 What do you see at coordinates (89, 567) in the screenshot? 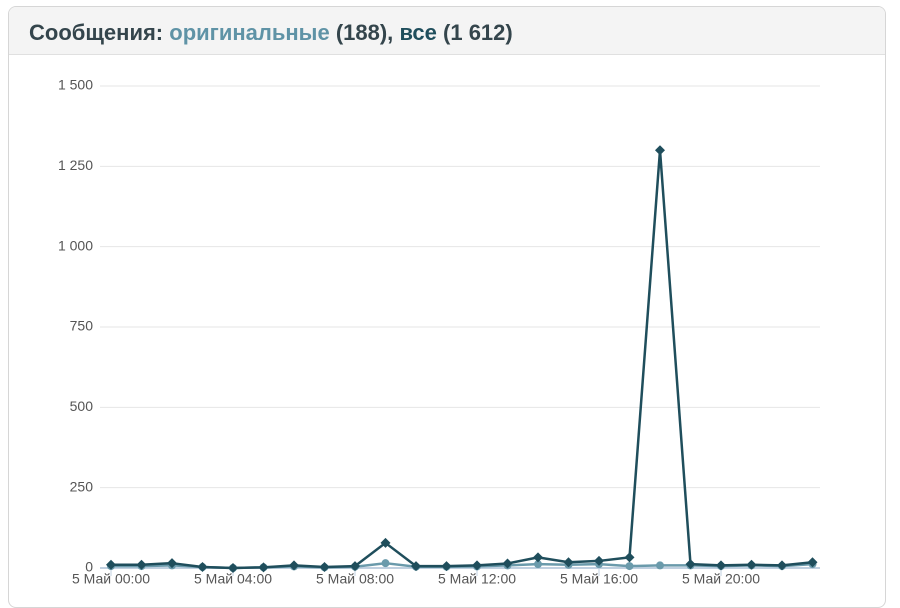
I see `y-tick-label: 0` at bounding box center [89, 567].